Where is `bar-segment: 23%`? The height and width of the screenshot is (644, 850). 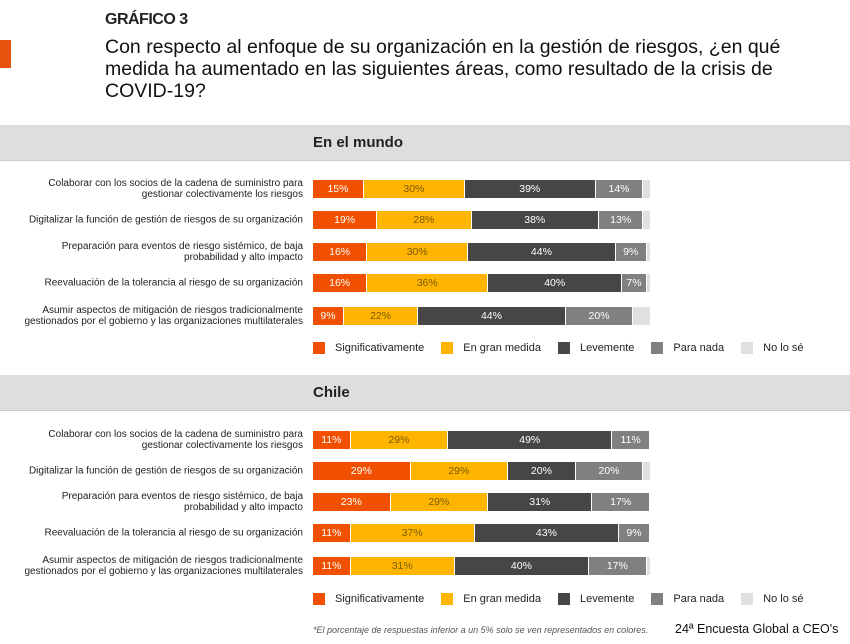
bar-segment: 23% is located at coordinates (351, 502).